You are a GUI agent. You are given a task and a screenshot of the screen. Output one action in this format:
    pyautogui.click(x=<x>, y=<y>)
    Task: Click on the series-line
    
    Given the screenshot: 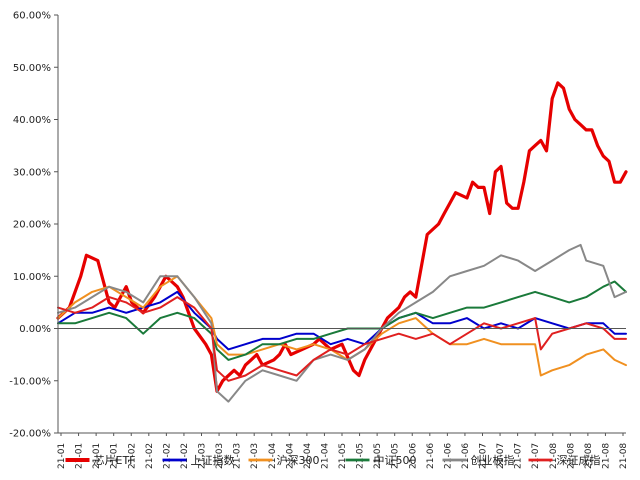 What is the action you would take?
    pyautogui.click(x=342, y=320)
    